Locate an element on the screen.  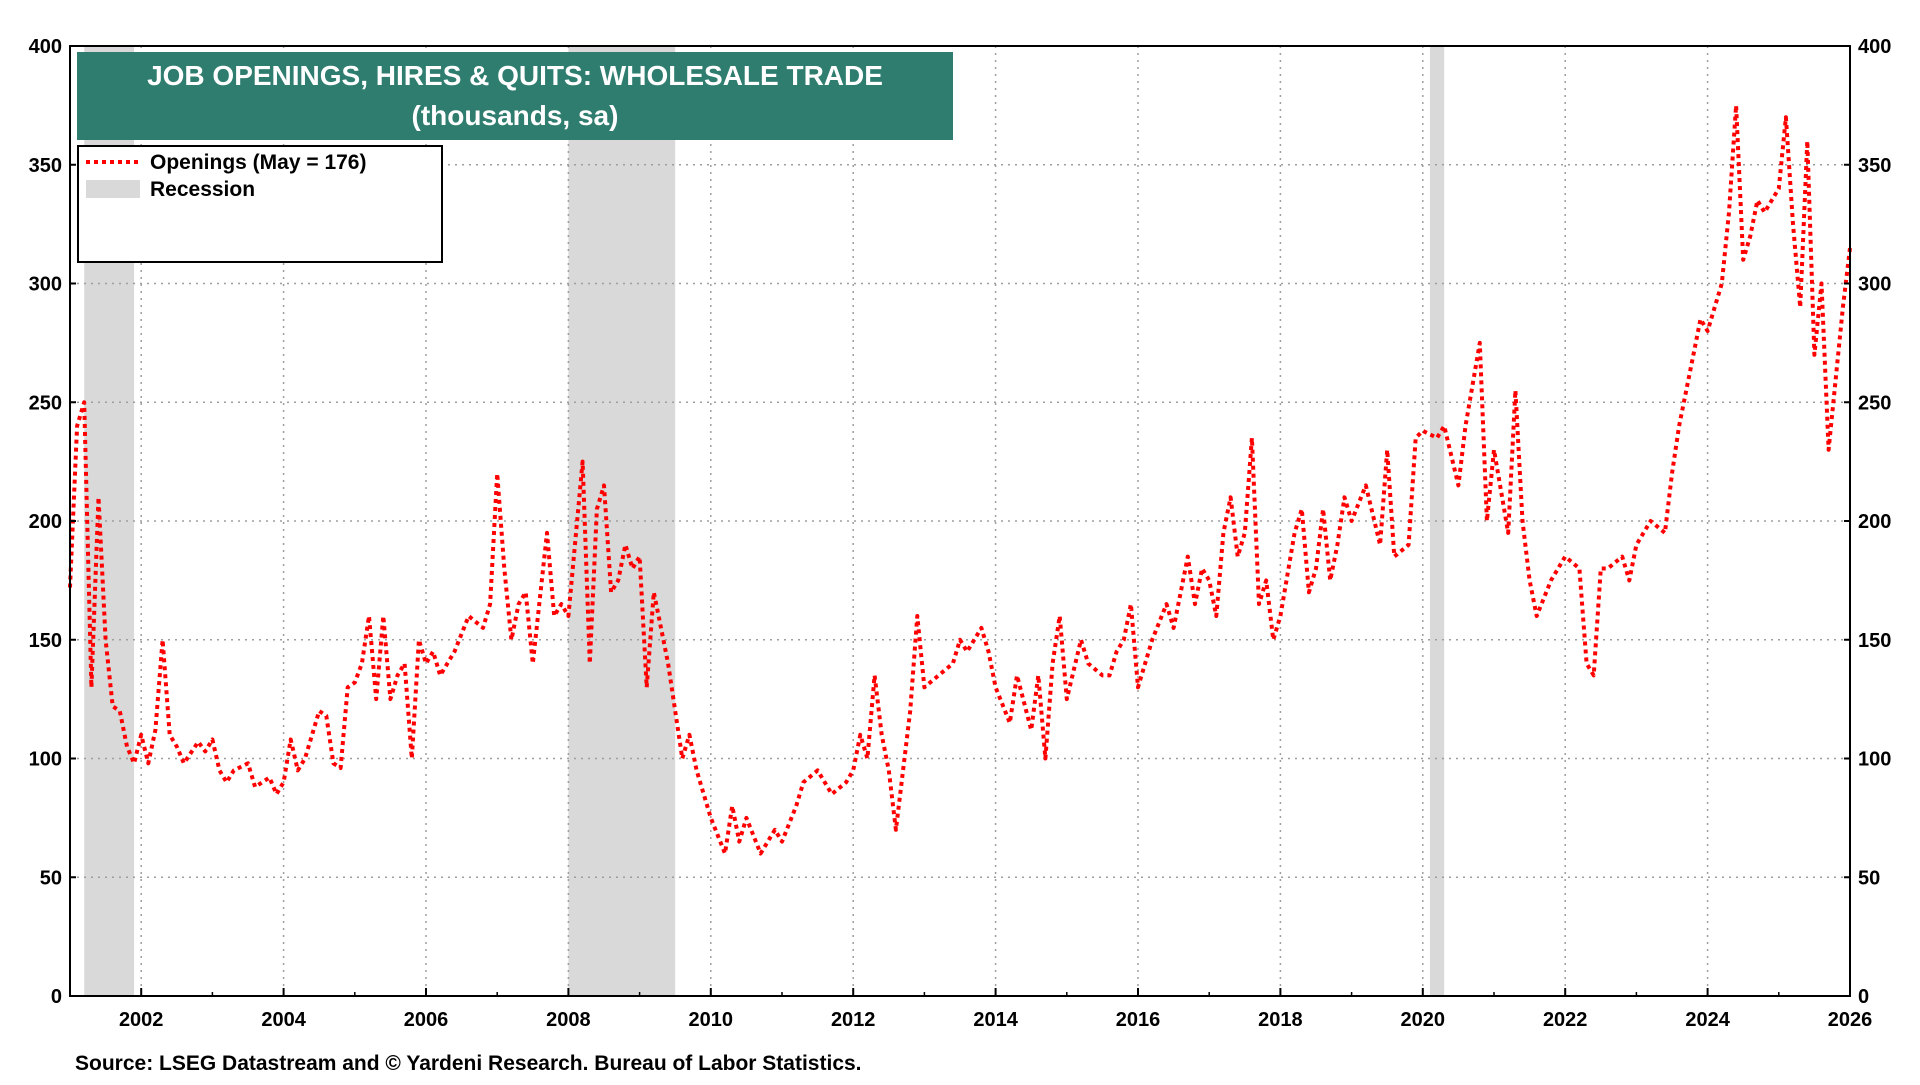
x-tick-label: 2020 is located at coordinates (1423, 1020).